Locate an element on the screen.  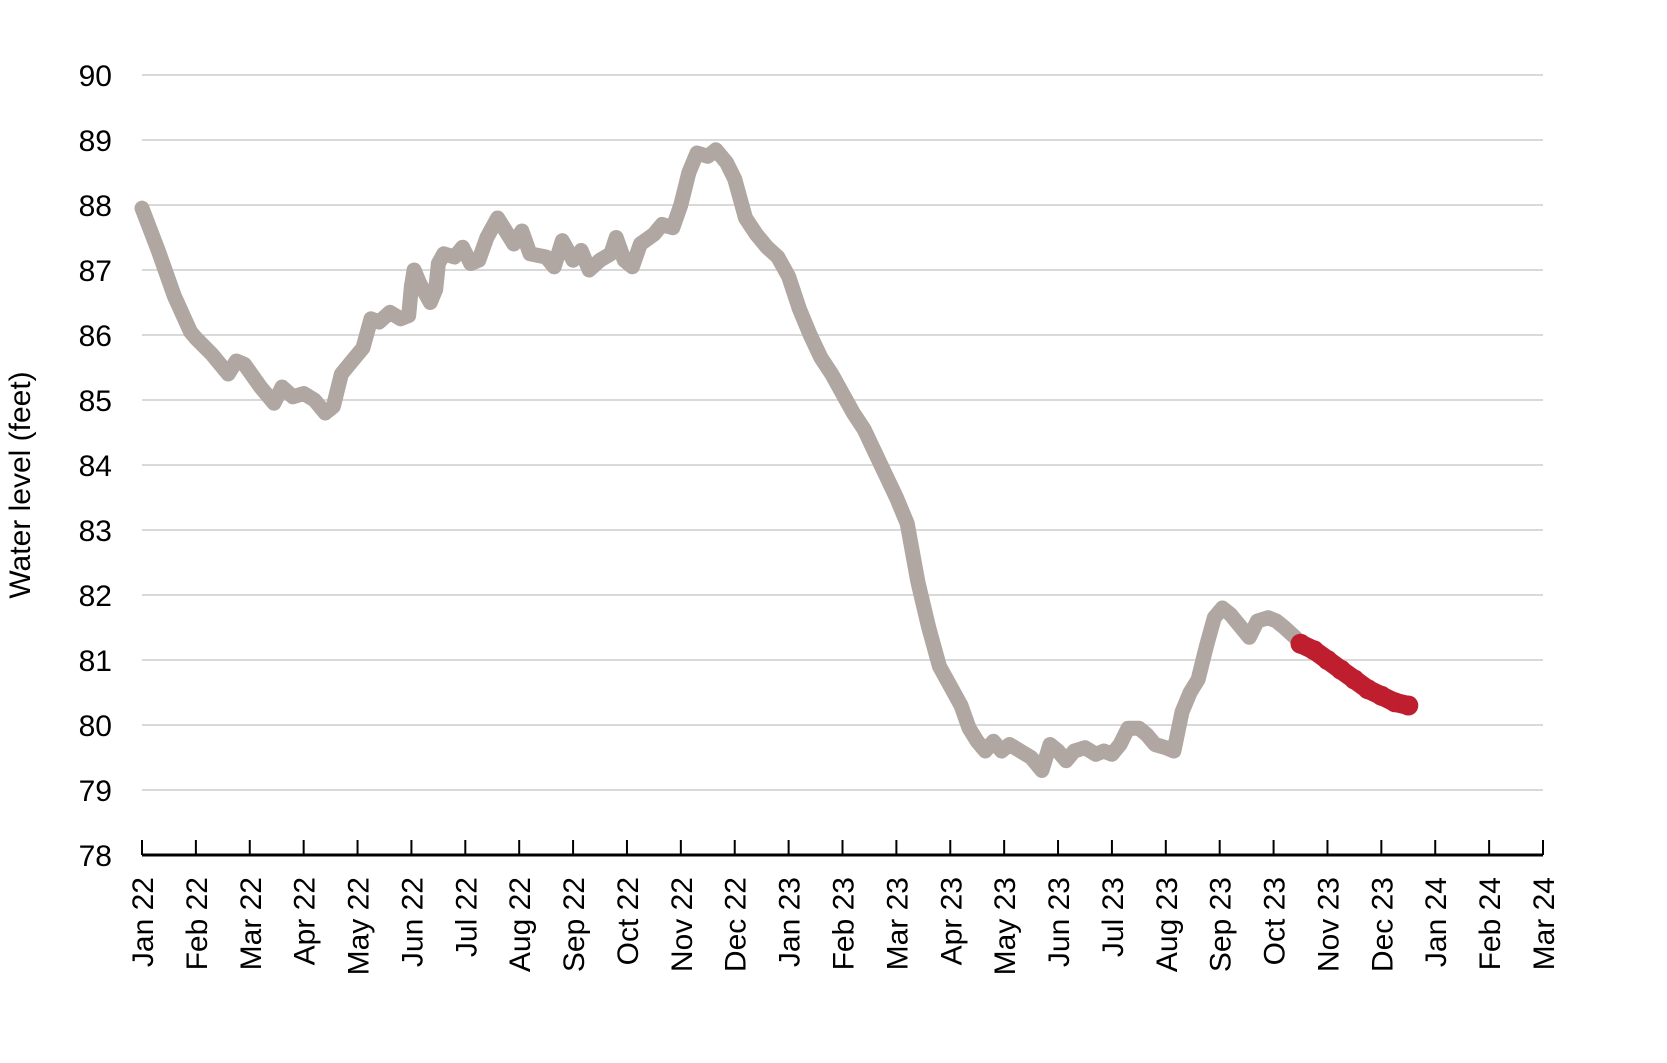
y-tick-label: 86 is located at coordinates (95, 336).